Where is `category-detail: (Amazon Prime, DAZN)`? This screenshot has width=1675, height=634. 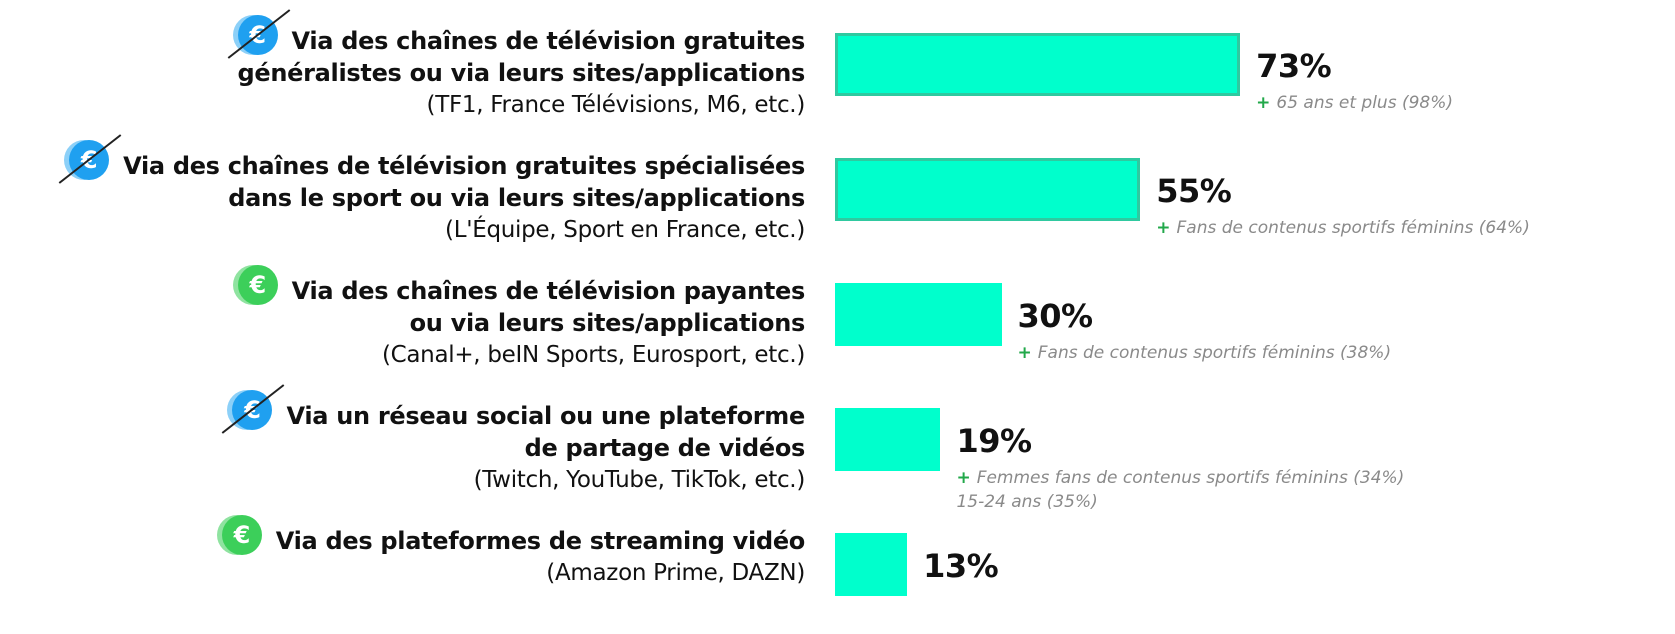 category-detail: (Amazon Prime, DAZN) is located at coordinates (675, 573).